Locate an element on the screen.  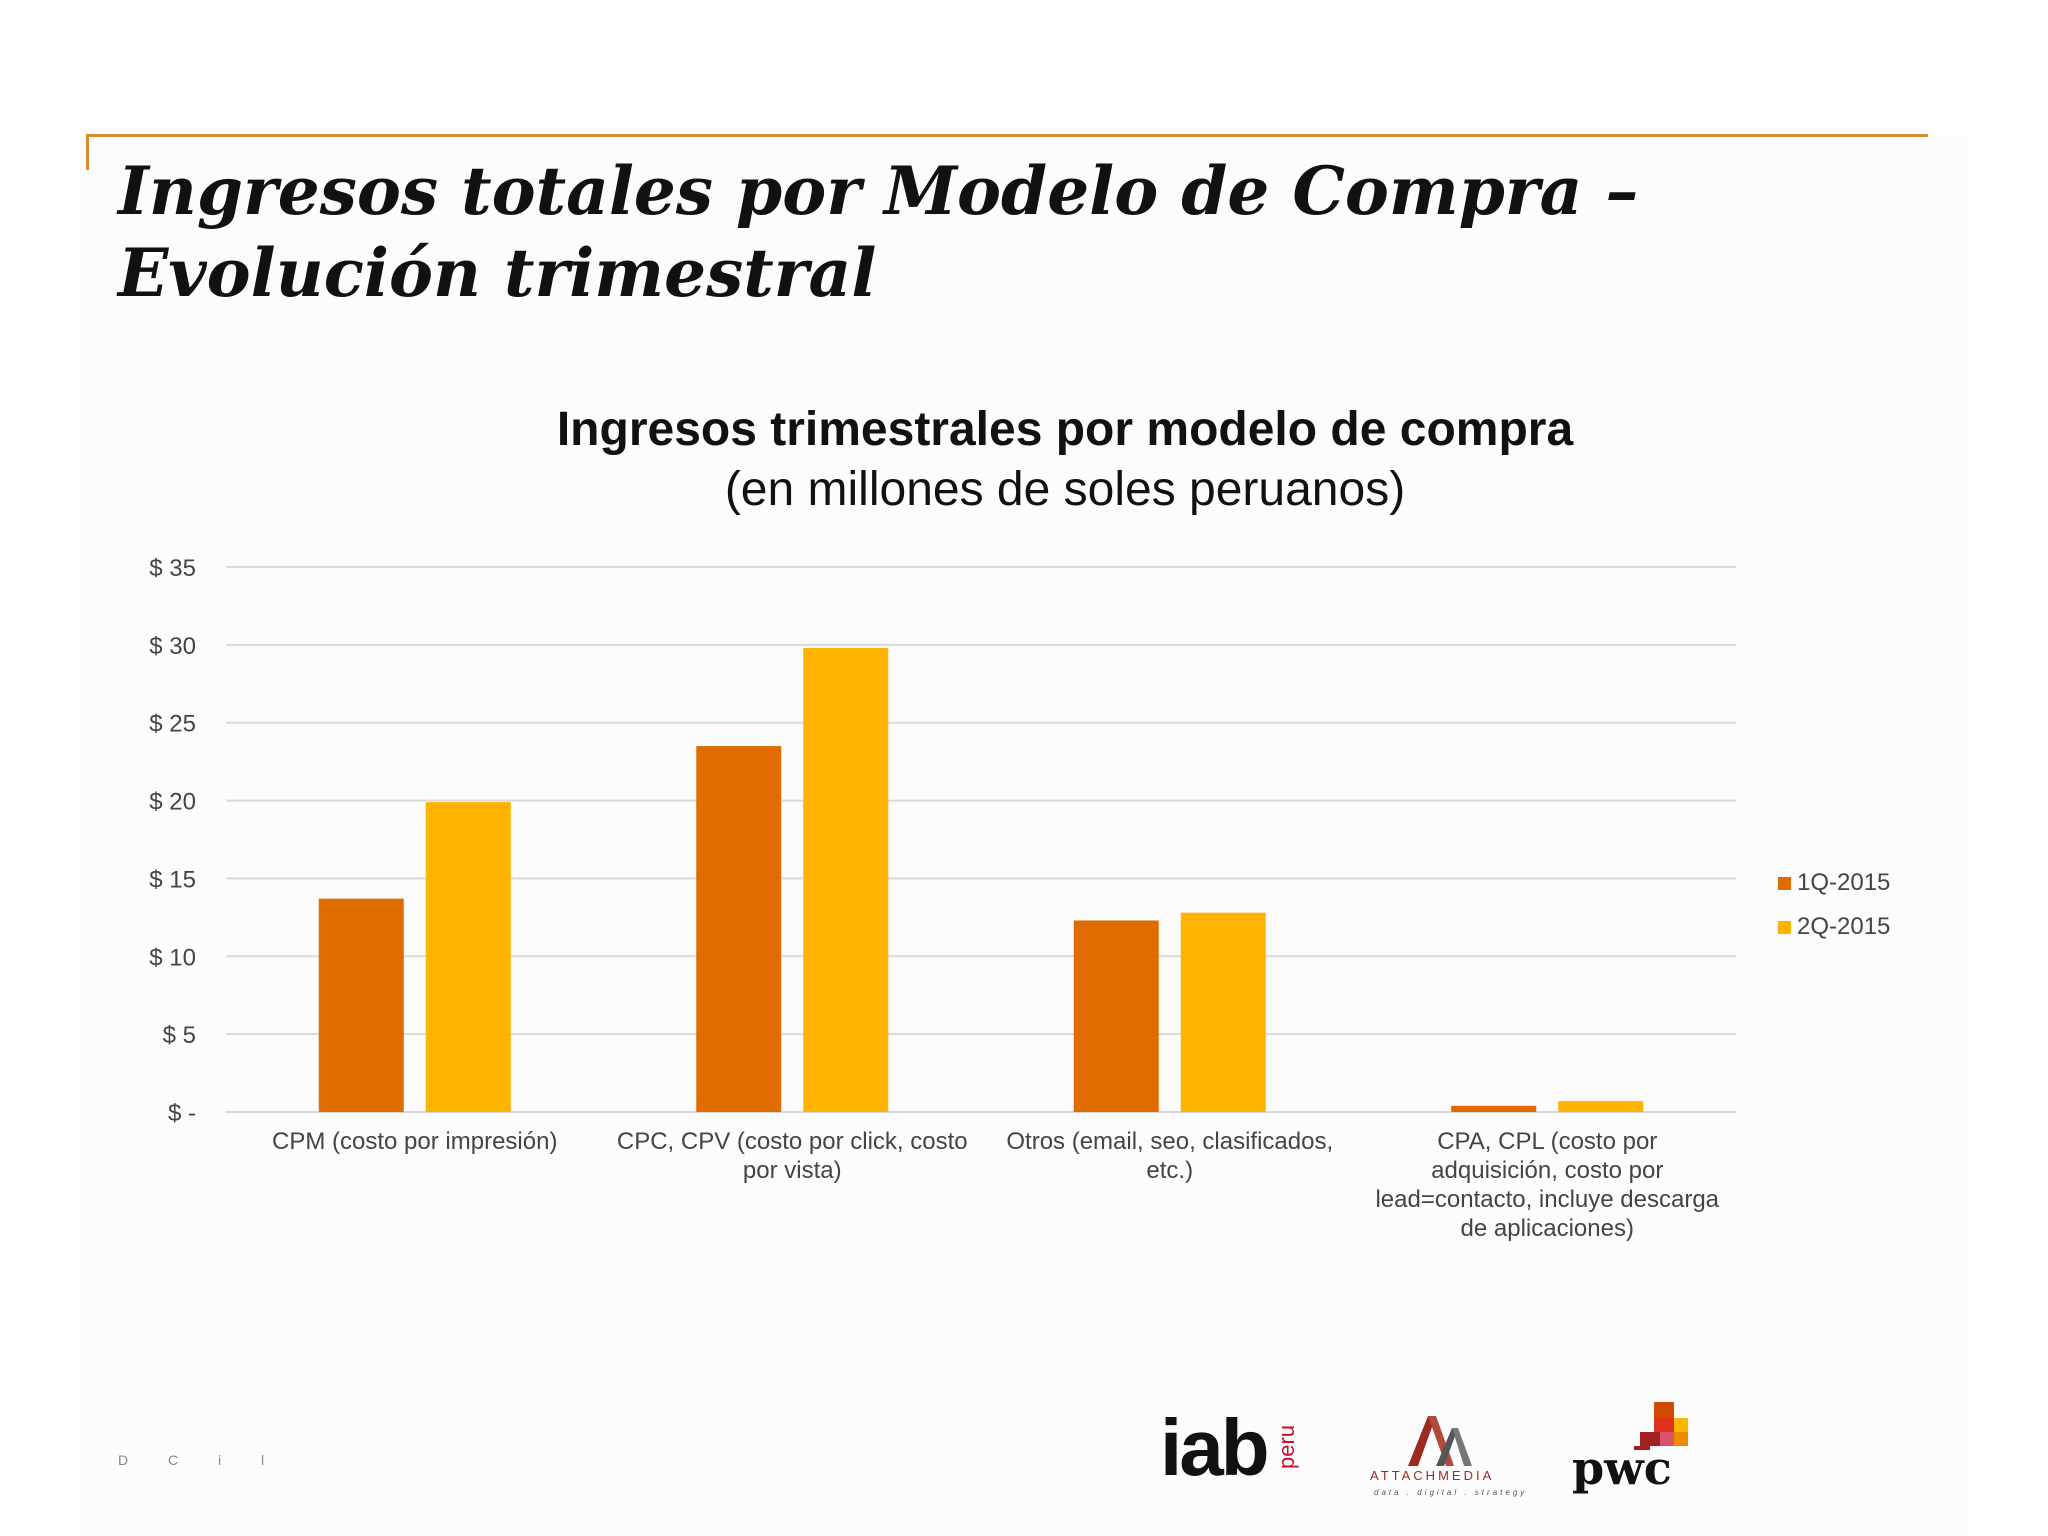
iab-logo-text: iab is located at coordinates (1215, 1447).